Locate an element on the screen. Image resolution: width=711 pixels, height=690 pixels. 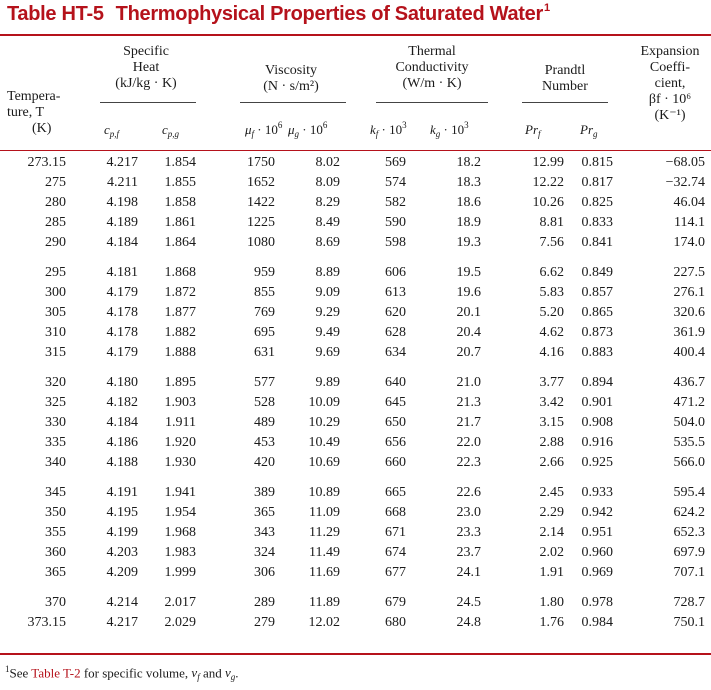
subheader-exponent: 6 is located at coordinates (325, 125).